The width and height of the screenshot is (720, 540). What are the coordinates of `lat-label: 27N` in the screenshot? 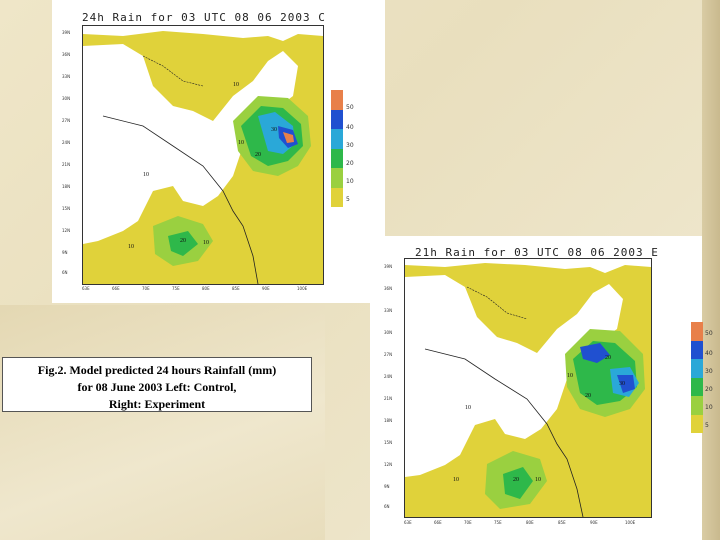 It's located at (388, 354).